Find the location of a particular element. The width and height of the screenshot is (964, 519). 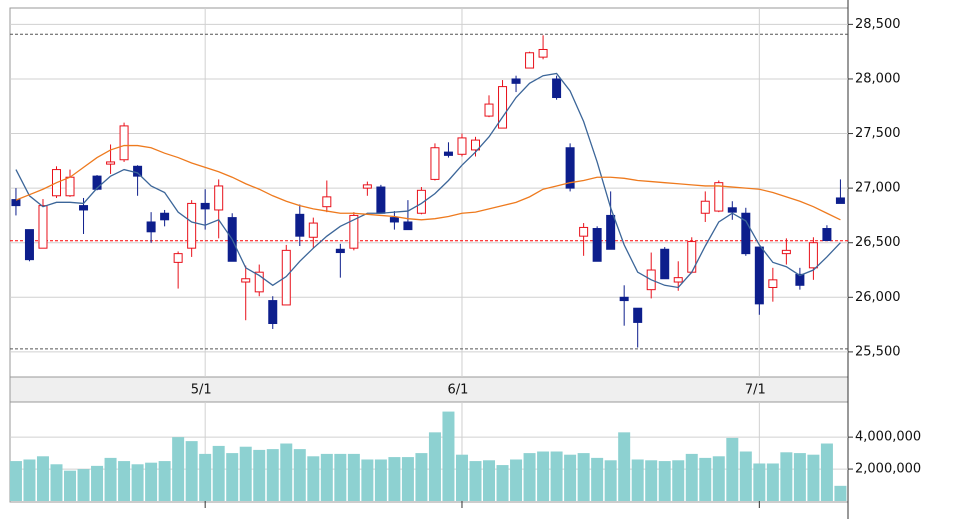

y-tick-label: 26,000 is located at coordinates (878, 297).